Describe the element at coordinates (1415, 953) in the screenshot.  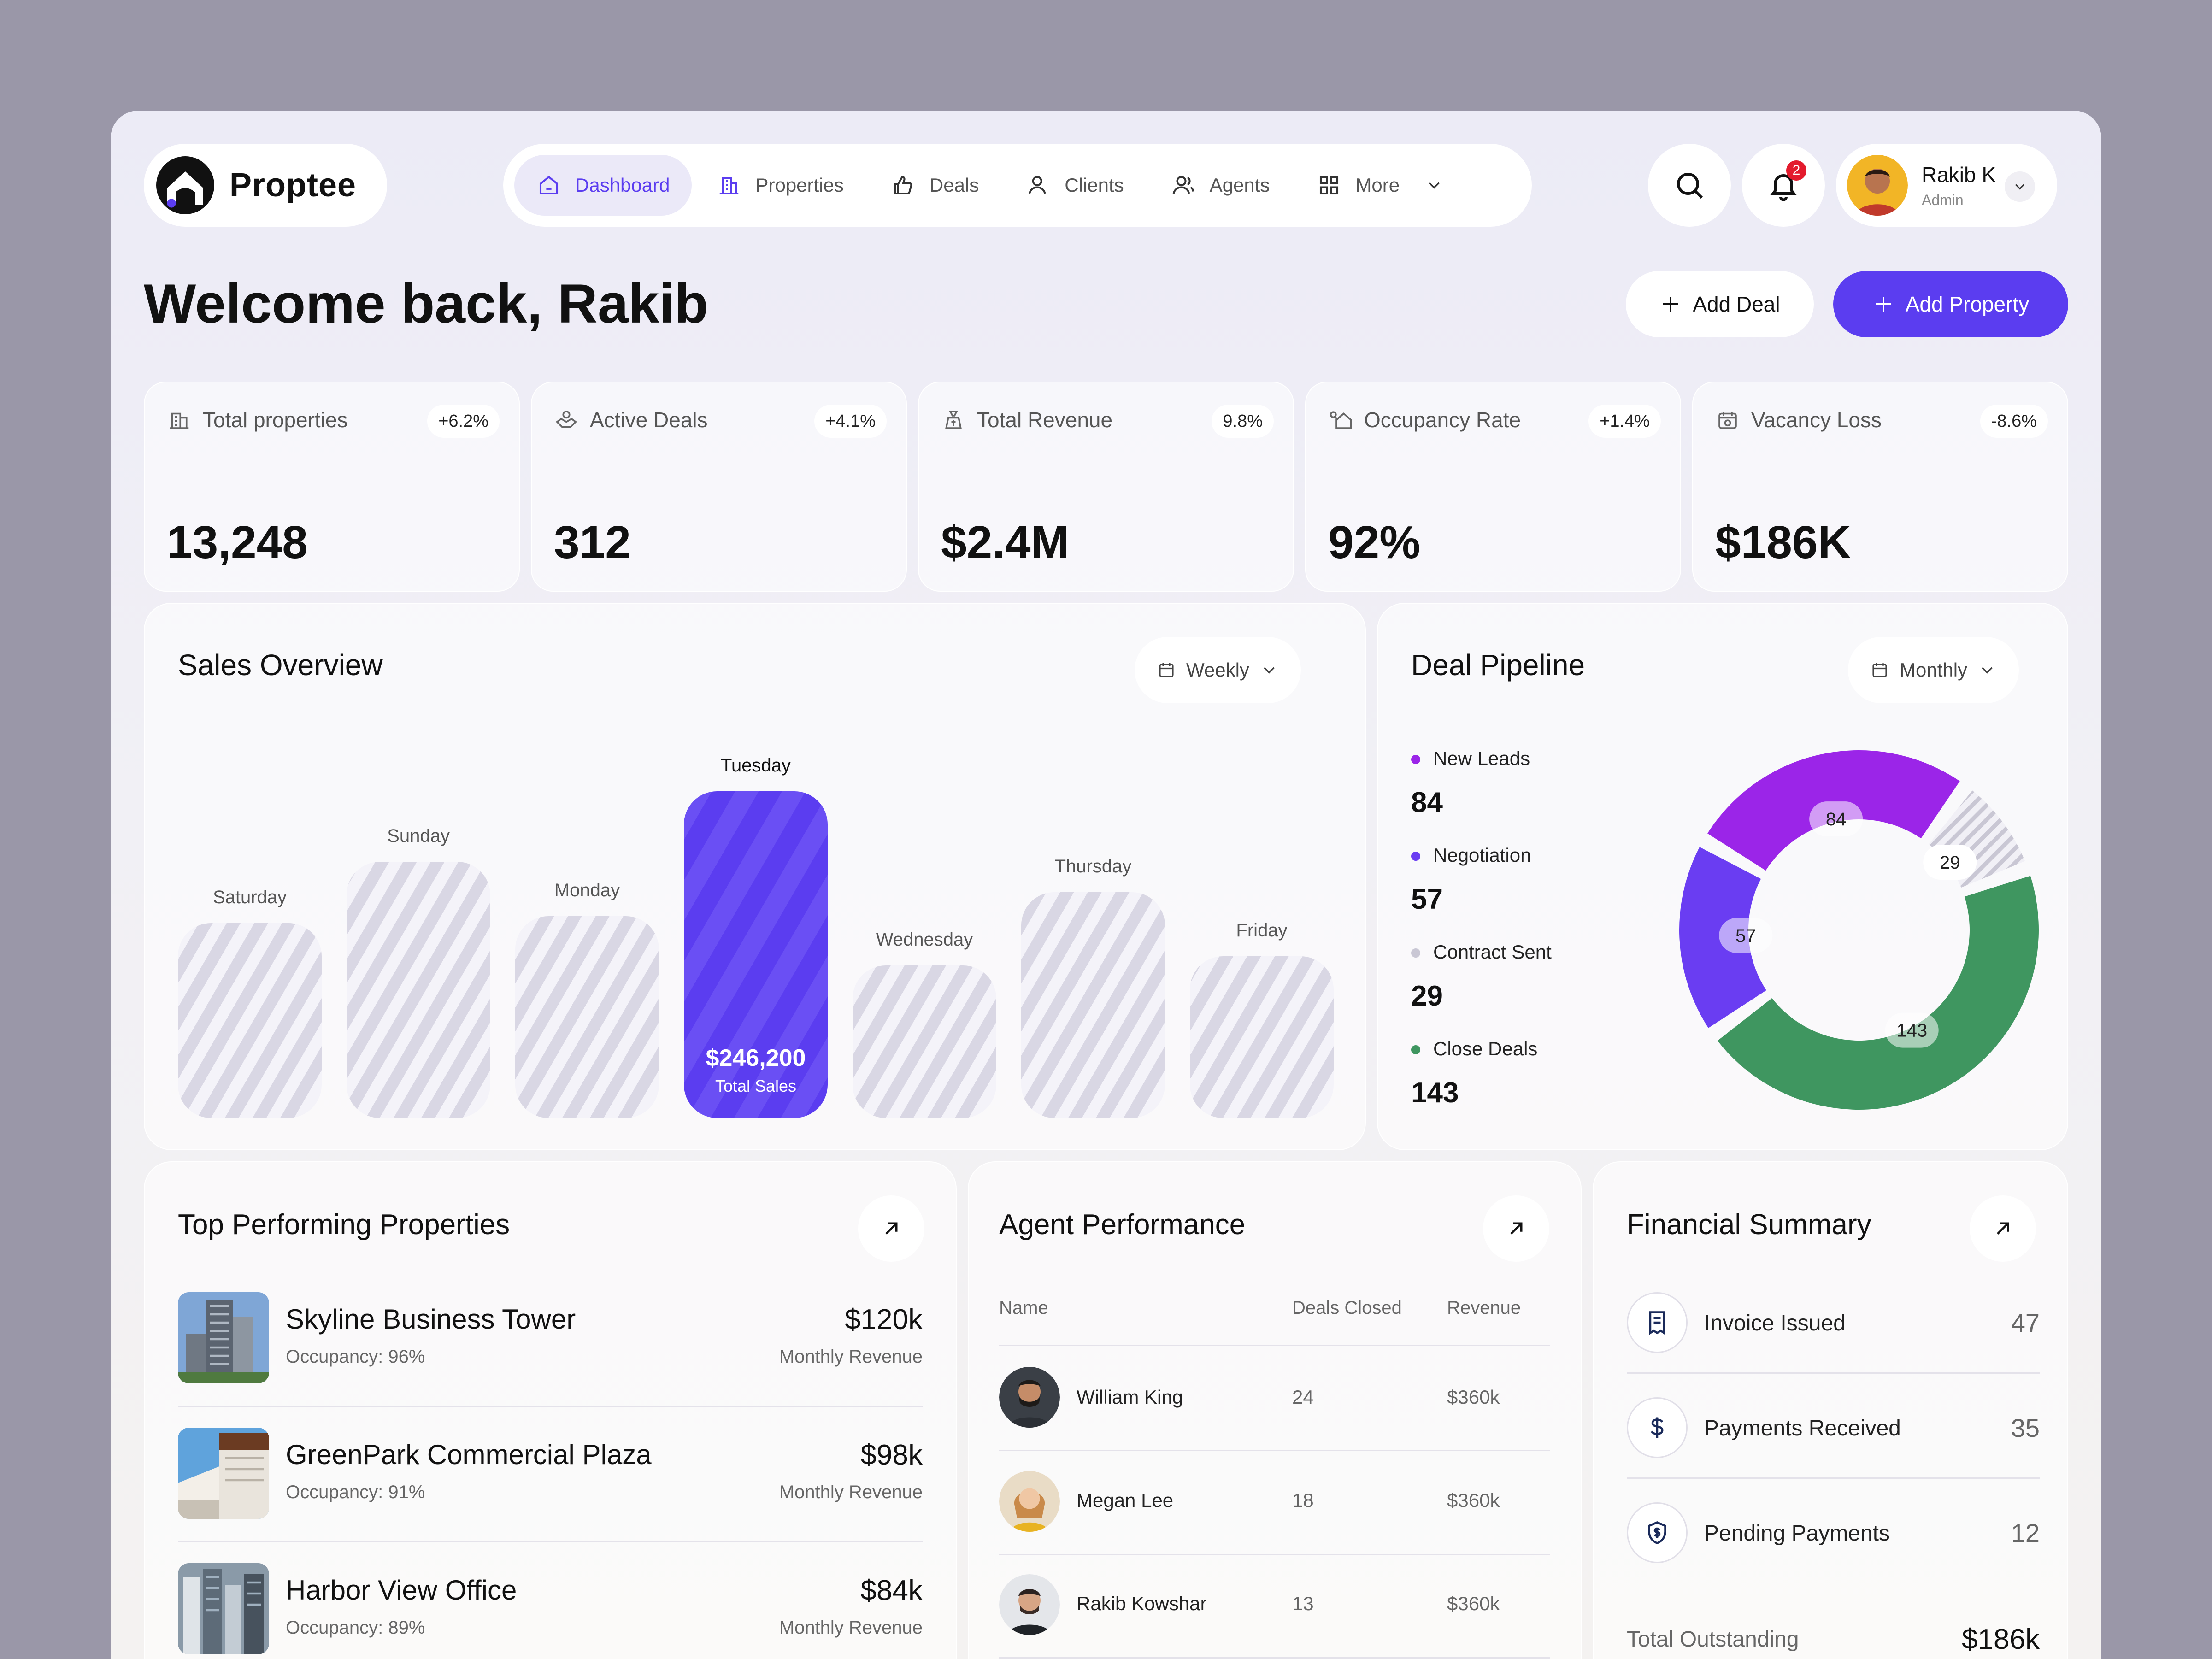
I see `legend-dot-contract-sent` at that location.